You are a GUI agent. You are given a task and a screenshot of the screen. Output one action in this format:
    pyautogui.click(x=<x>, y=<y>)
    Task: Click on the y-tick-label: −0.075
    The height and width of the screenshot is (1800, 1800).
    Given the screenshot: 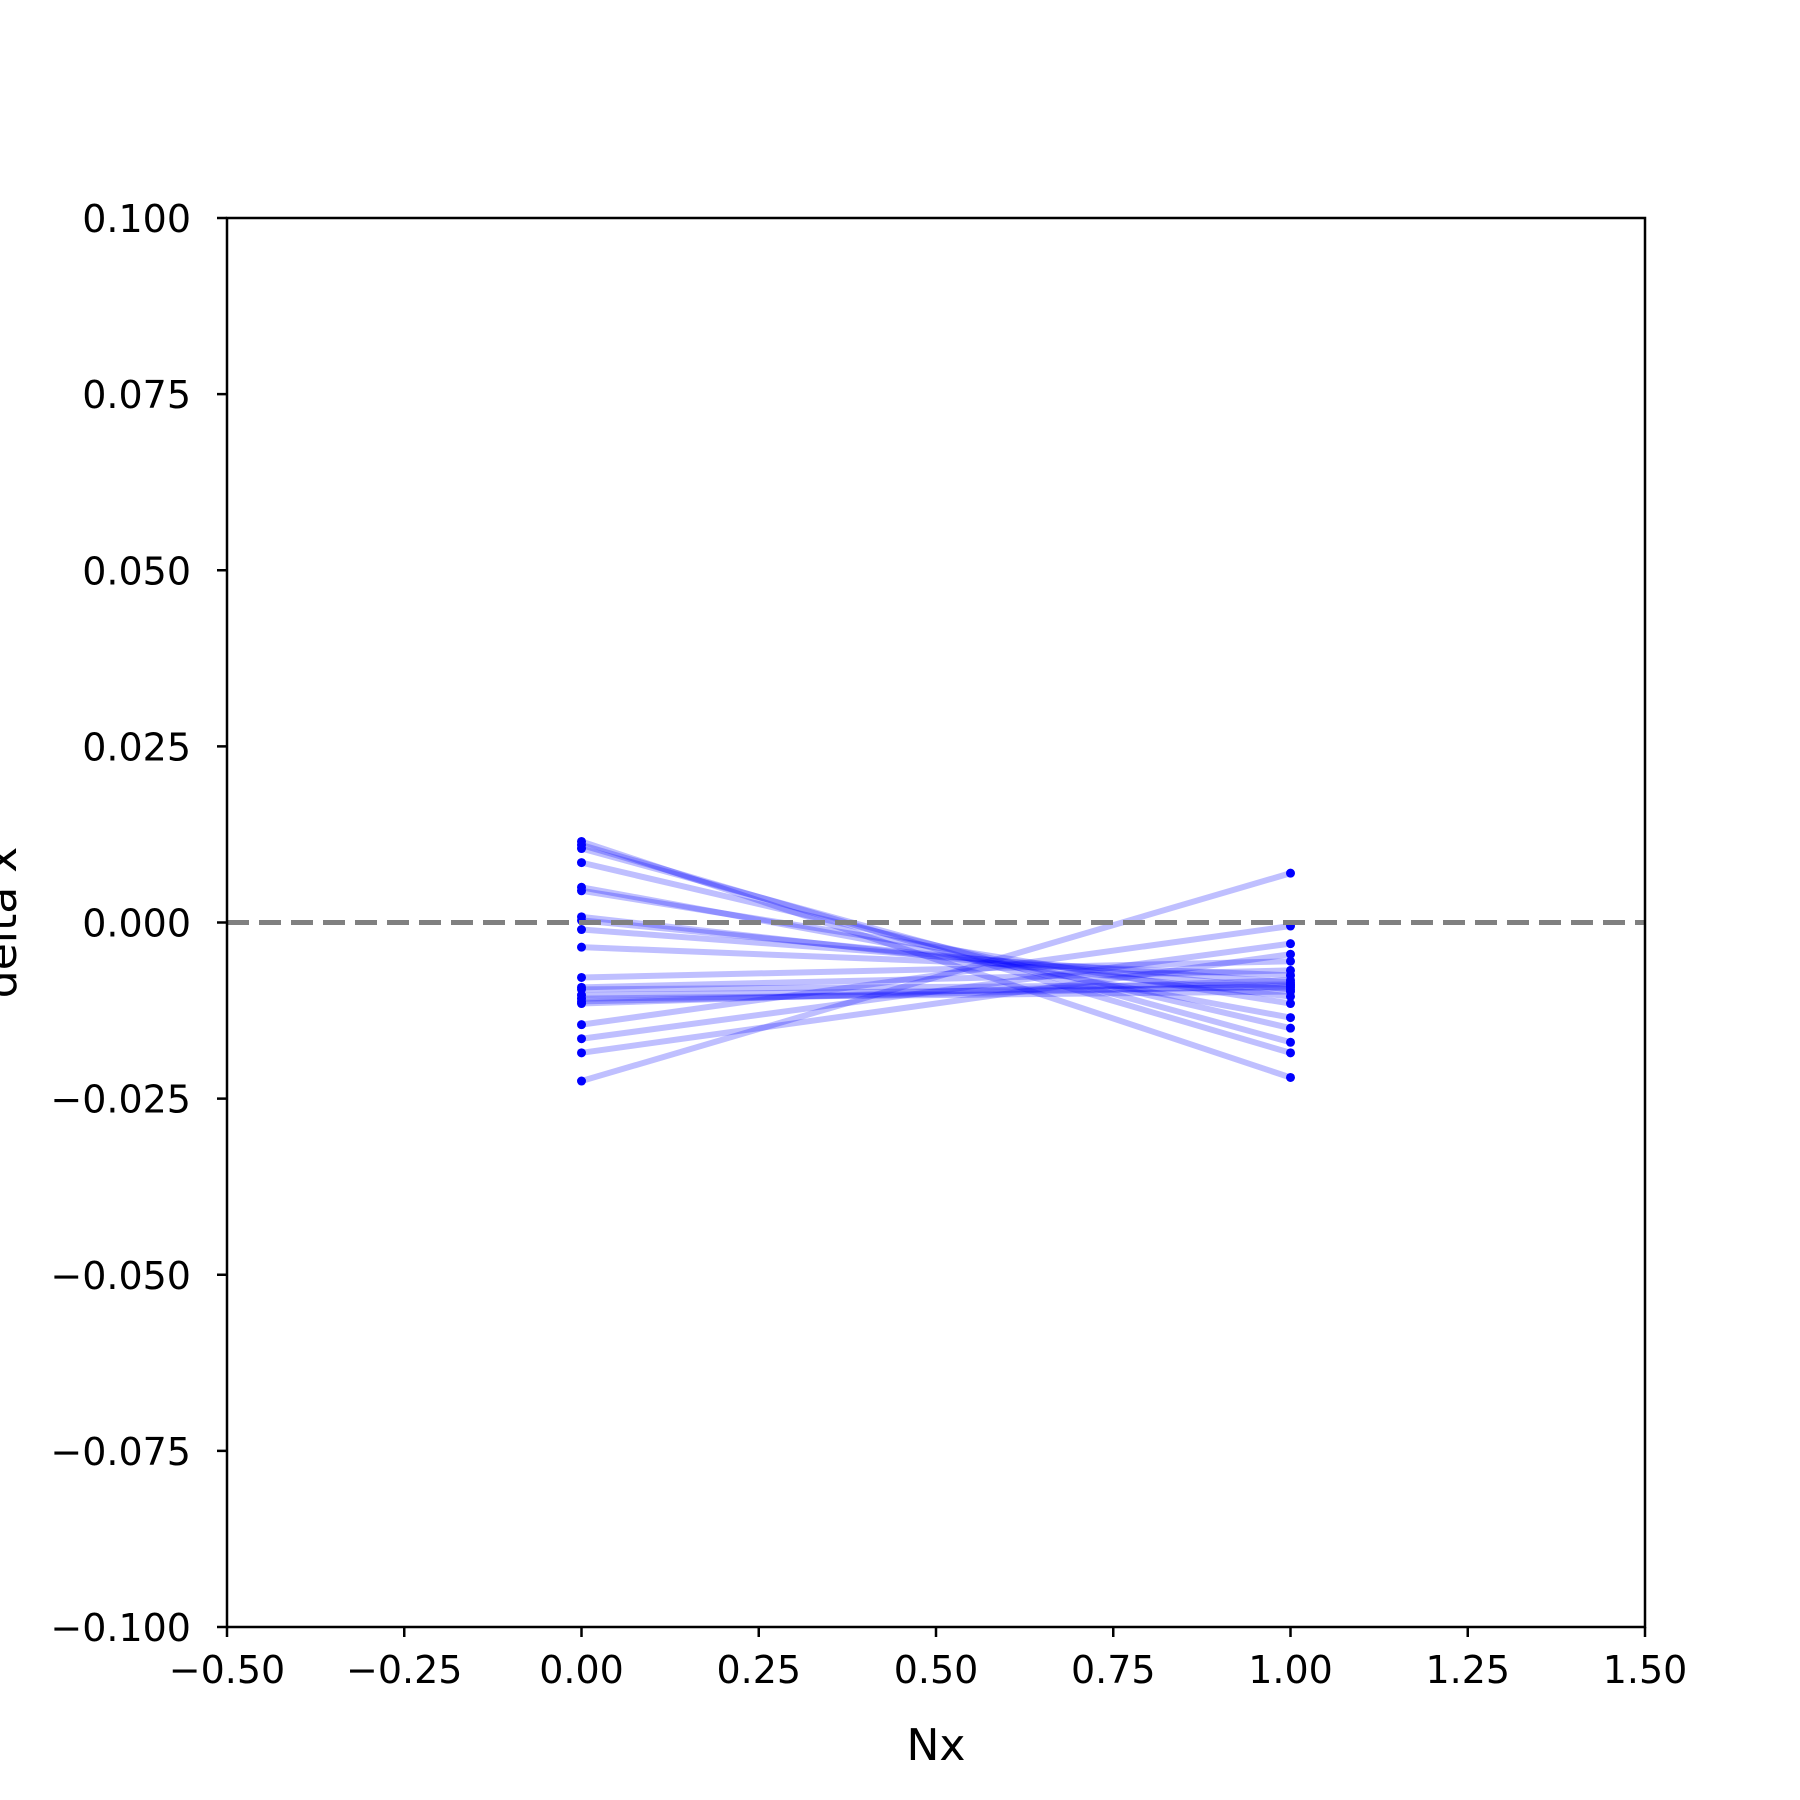 What is the action you would take?
    pyautogui.click(x=120, y=1452)
    